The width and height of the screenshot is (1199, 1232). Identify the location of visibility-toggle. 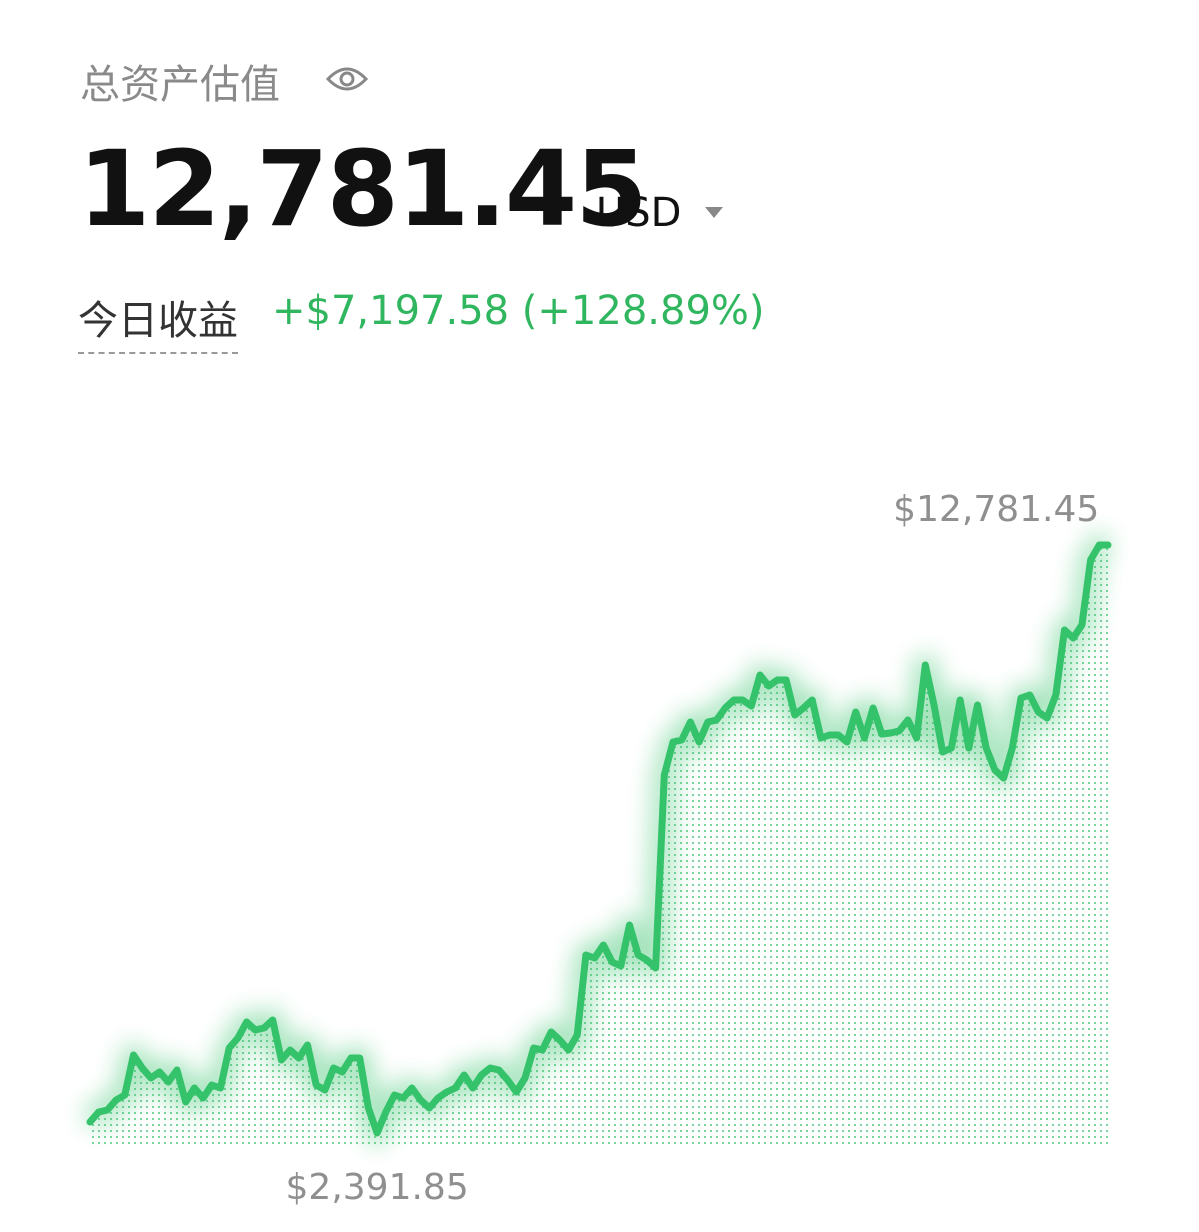
(347, 79).